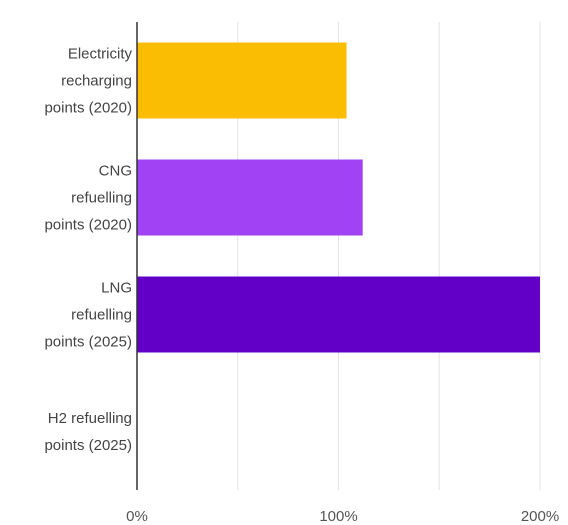 The height and width of the screenshot is (525, 568). What do you see at coordinates (88, 198) in the screenshot?
I see `category-label: CNG refuelling points (2020)` at bounding box center [88, 198].